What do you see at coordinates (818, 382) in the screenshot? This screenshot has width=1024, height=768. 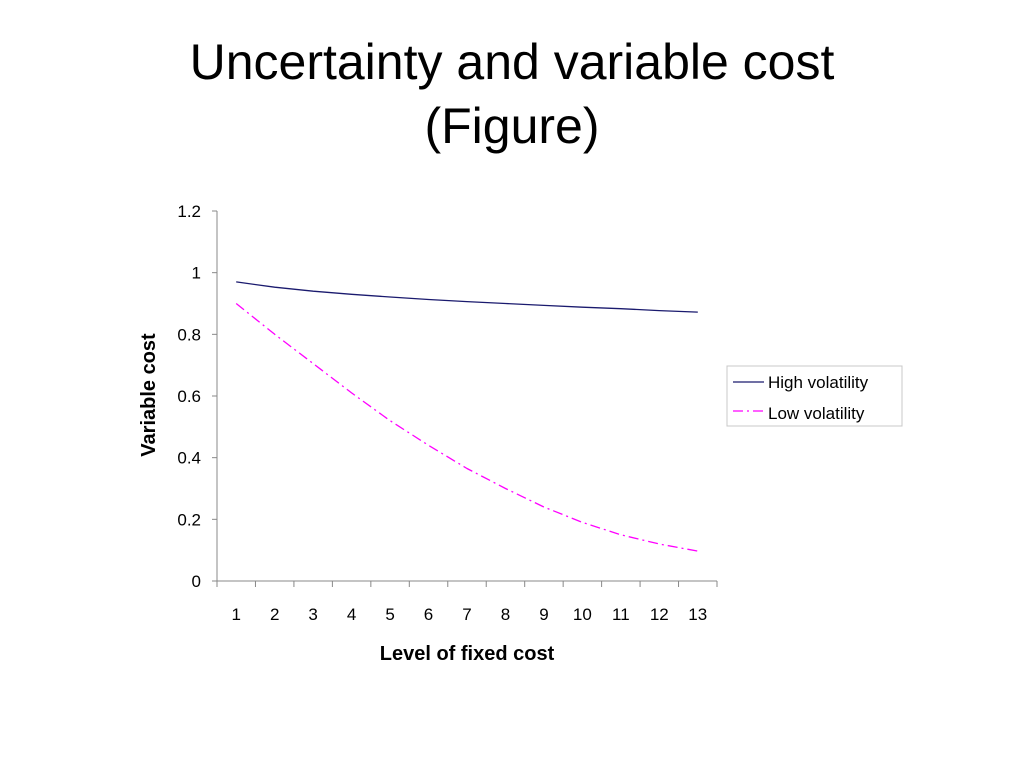 I see `legend-label-high-volatility: High volatility` at bounding box center [818, 382].